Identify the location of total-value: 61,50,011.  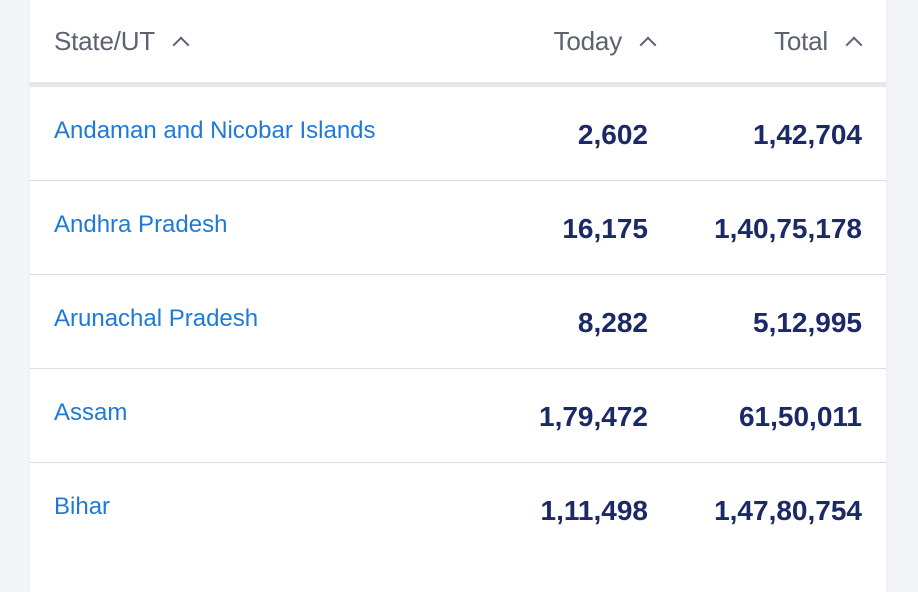
(800, 416).